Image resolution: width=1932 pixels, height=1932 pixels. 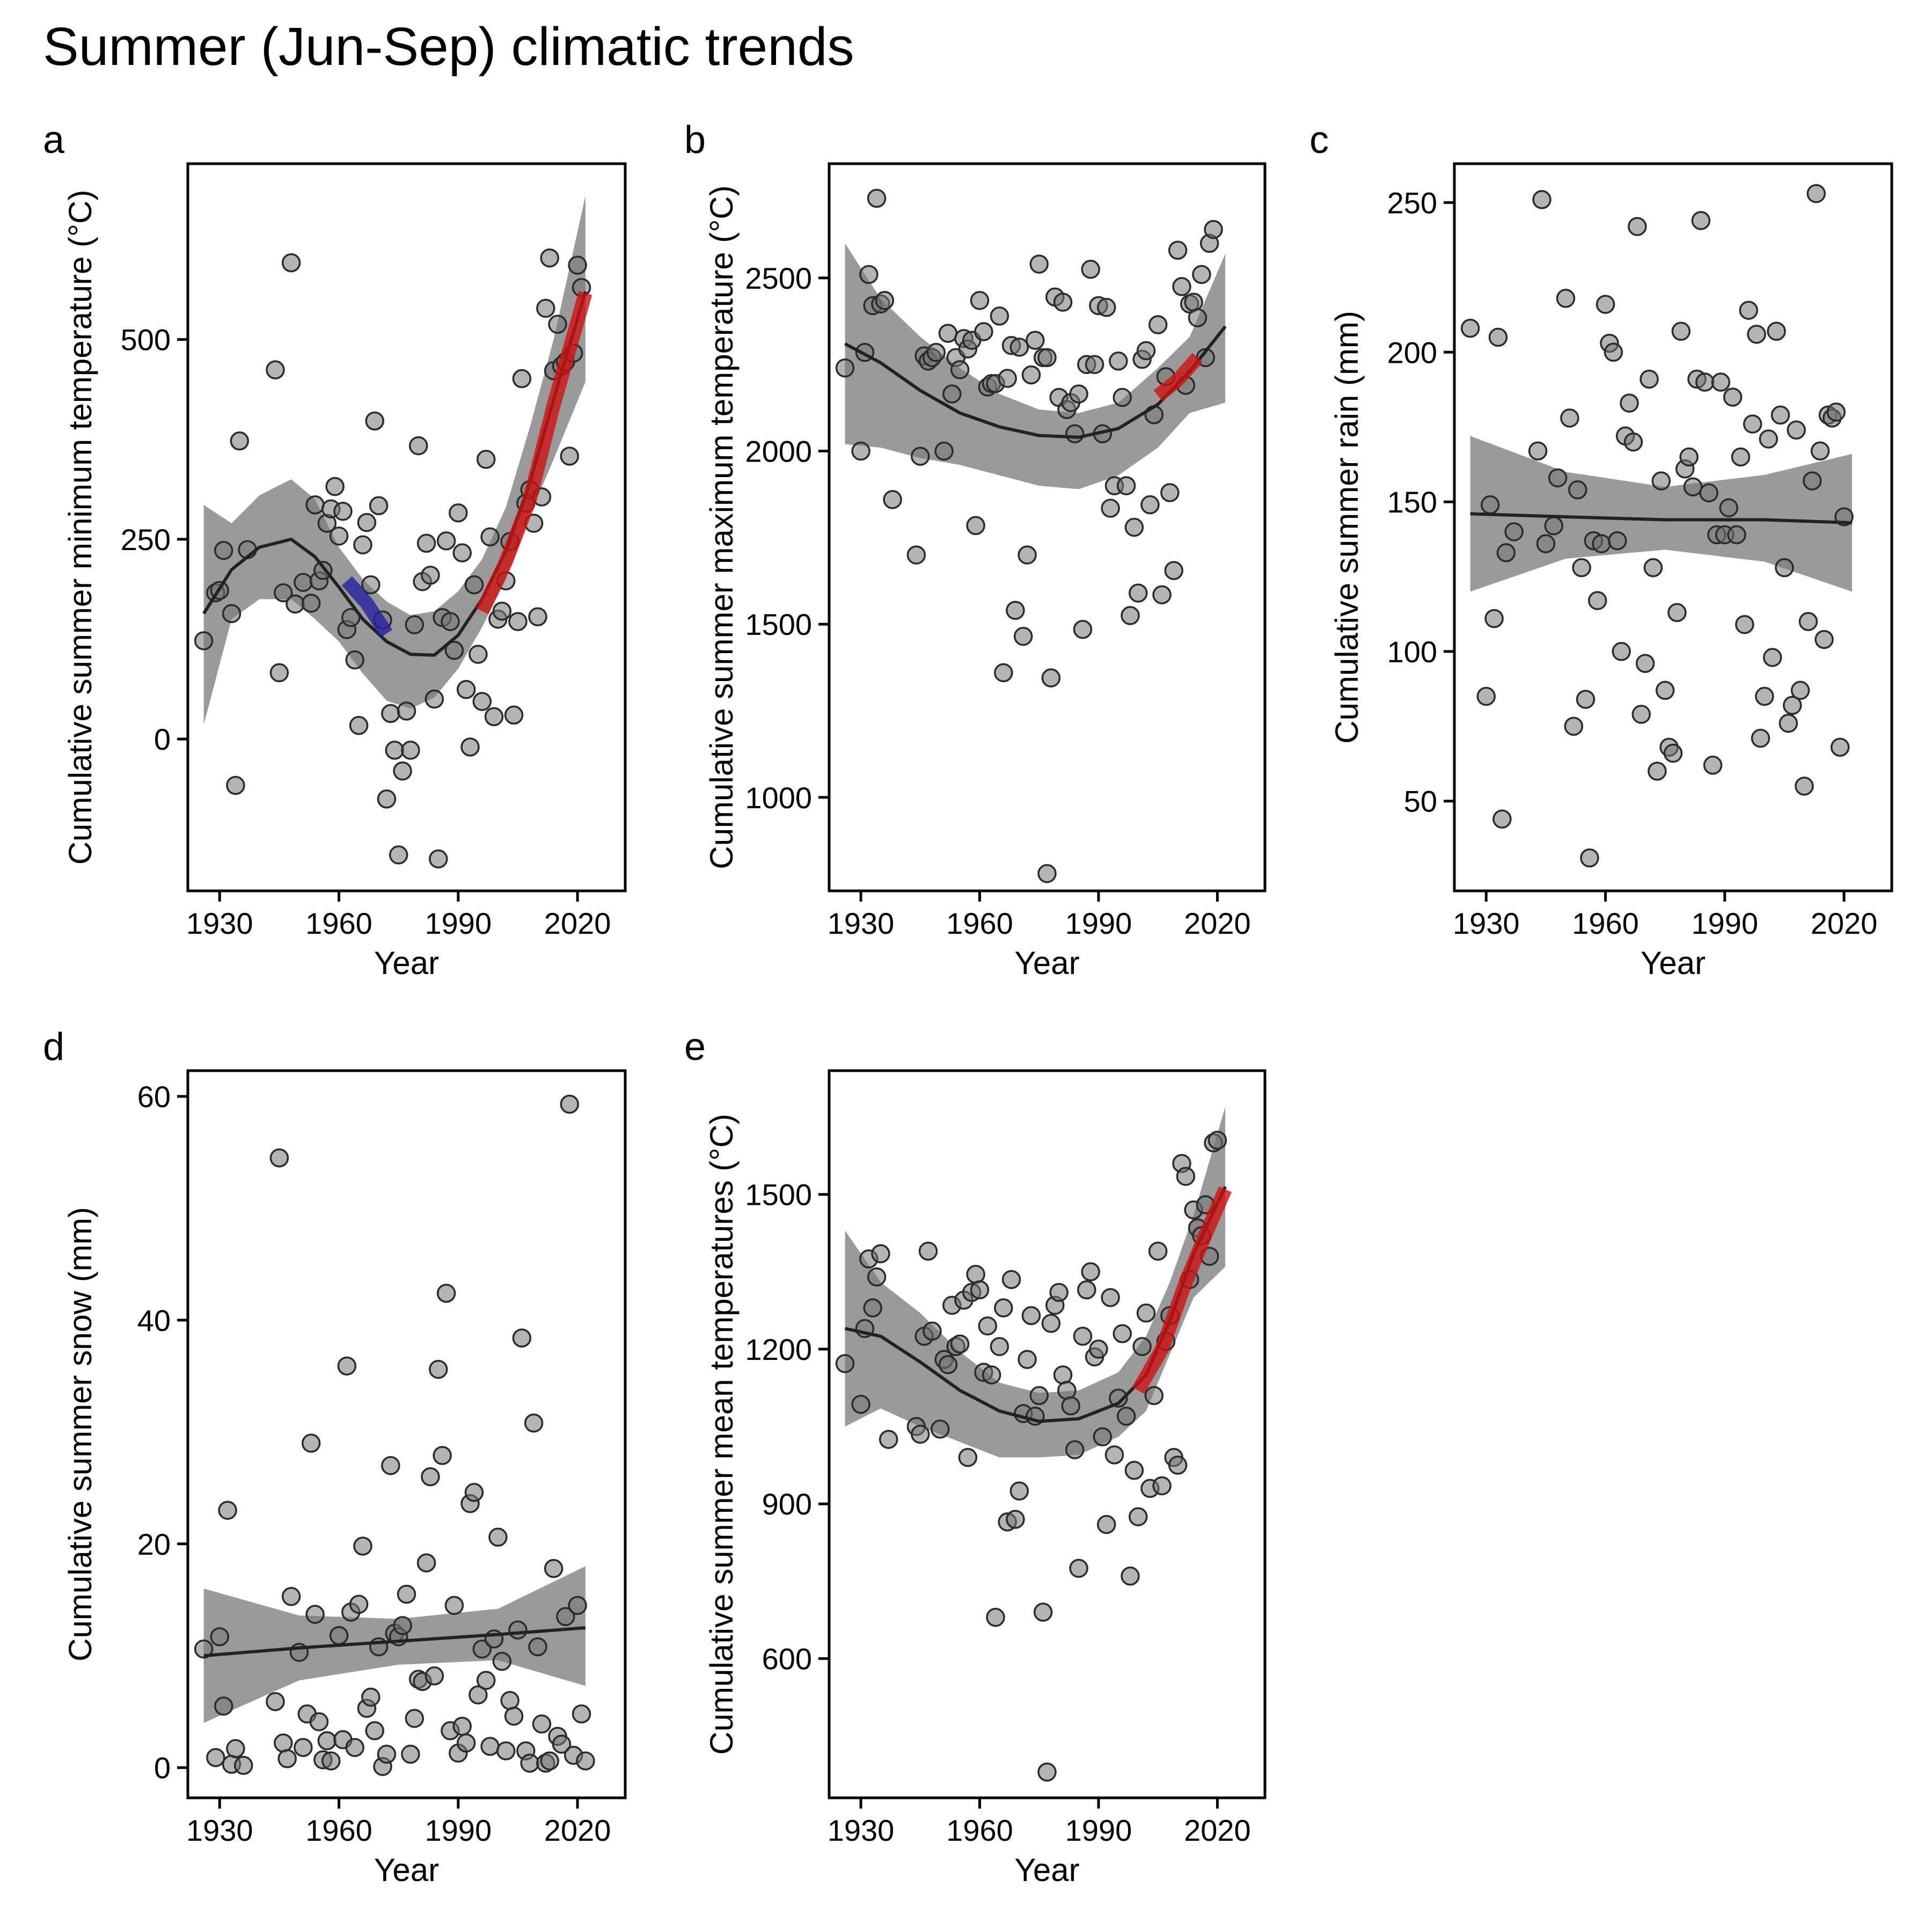 What do you see at coordinates (1347, 527) in the screenshot?
I see `y-axis-label: Cumulative summer rain (mm)` at bounding box center [1347, 527].